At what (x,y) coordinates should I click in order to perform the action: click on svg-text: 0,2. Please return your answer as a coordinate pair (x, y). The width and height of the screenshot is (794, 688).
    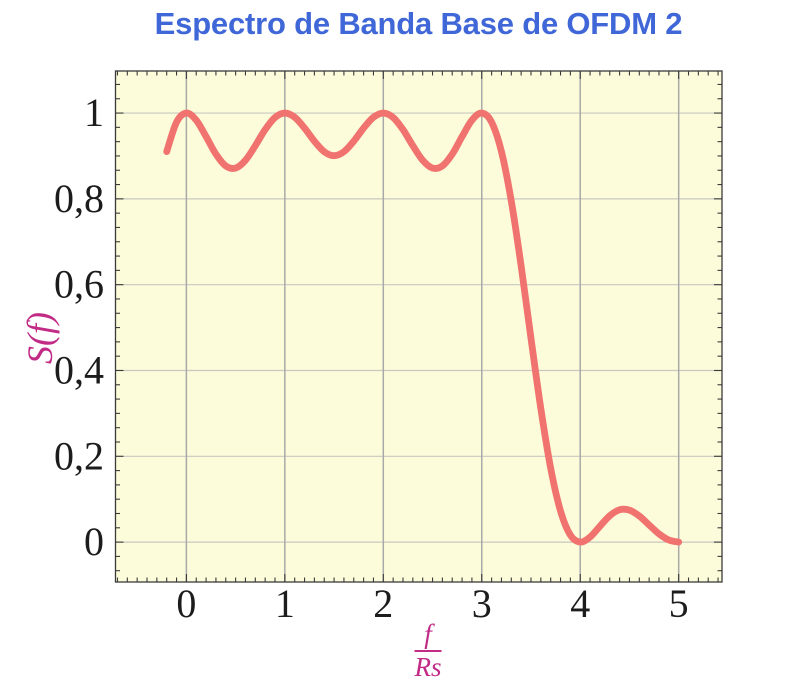
    Looking at the image, I should click on (79, 455).